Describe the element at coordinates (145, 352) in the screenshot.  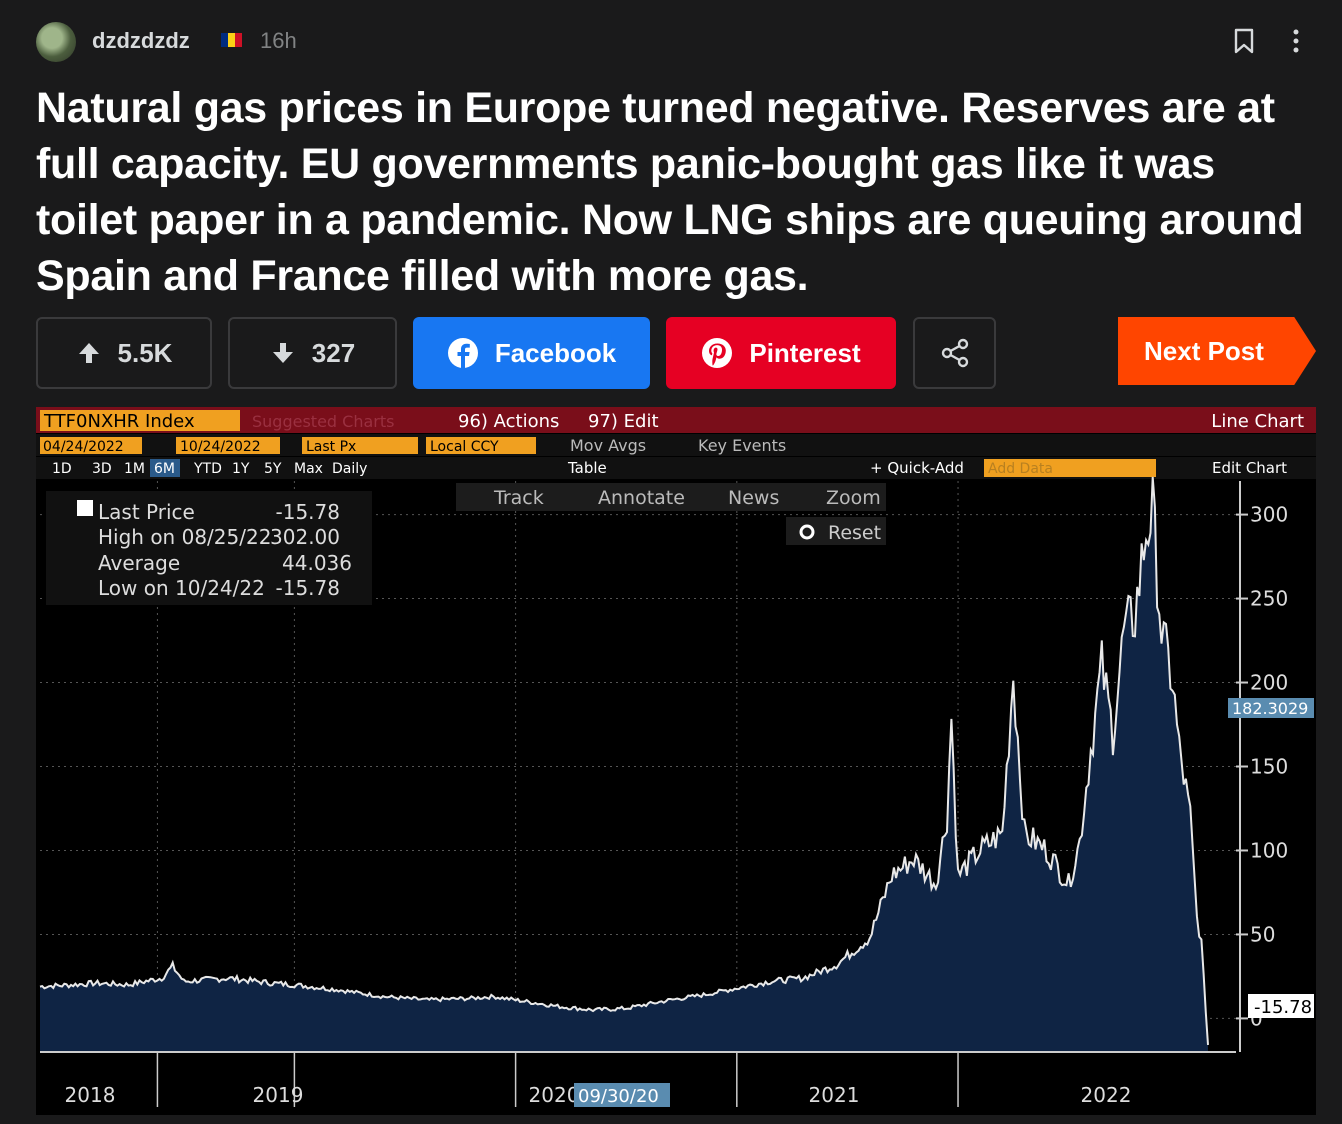
I see `upvote-count: 5.5K` at that location.